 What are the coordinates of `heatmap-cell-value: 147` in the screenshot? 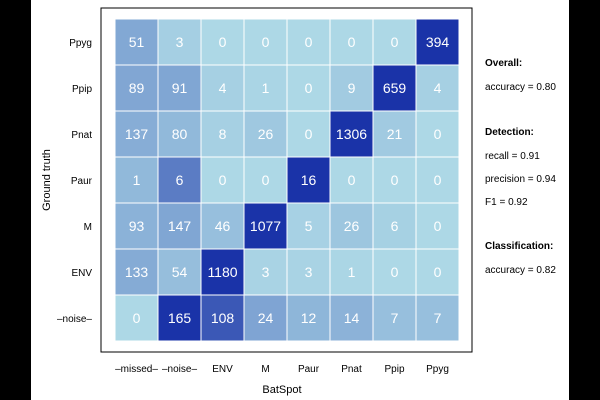 It's located at (180, 226).